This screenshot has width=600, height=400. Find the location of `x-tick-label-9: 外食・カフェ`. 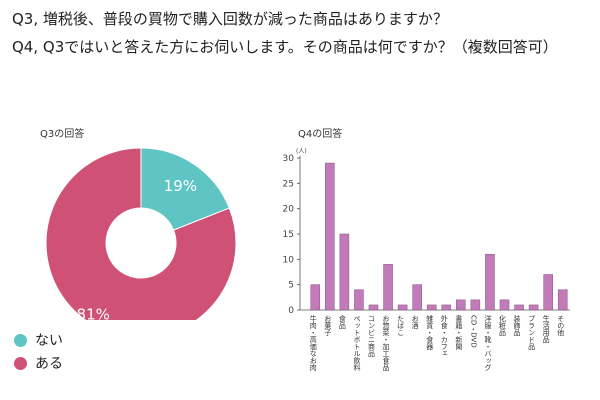

x-tick-label-9: 外食・カフェ is located at coordinates (444, 335).